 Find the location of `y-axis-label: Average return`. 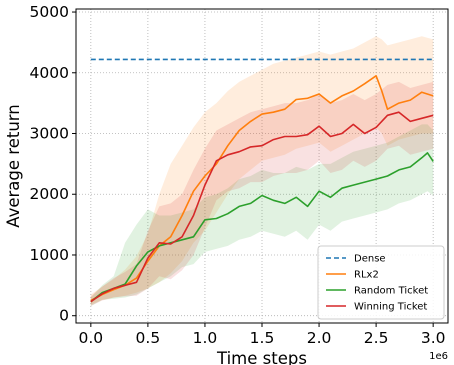

y-axis-label: Average return is located at coordinates (13, 165).